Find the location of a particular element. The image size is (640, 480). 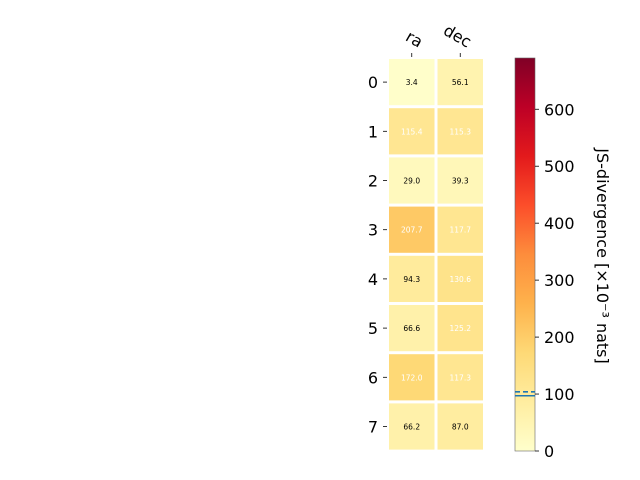

cell-value-label: 39.3 is located at coordinates (460, 181).